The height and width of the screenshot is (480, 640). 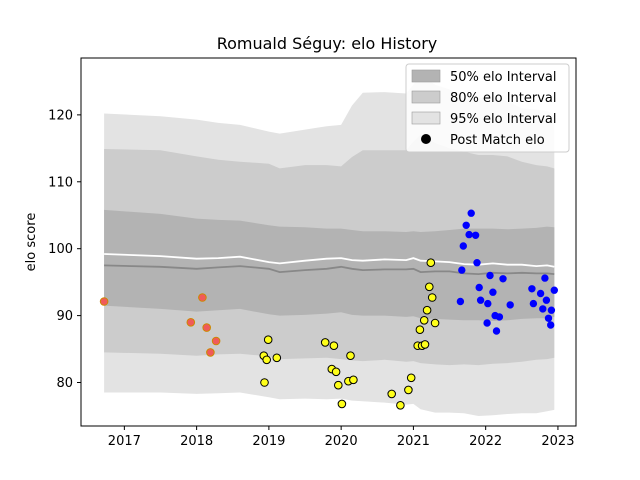 What do you see at coordinates (60, 115) in the screenshot?
I see `y-tick-label: 120` at bounding box center [60, 115].